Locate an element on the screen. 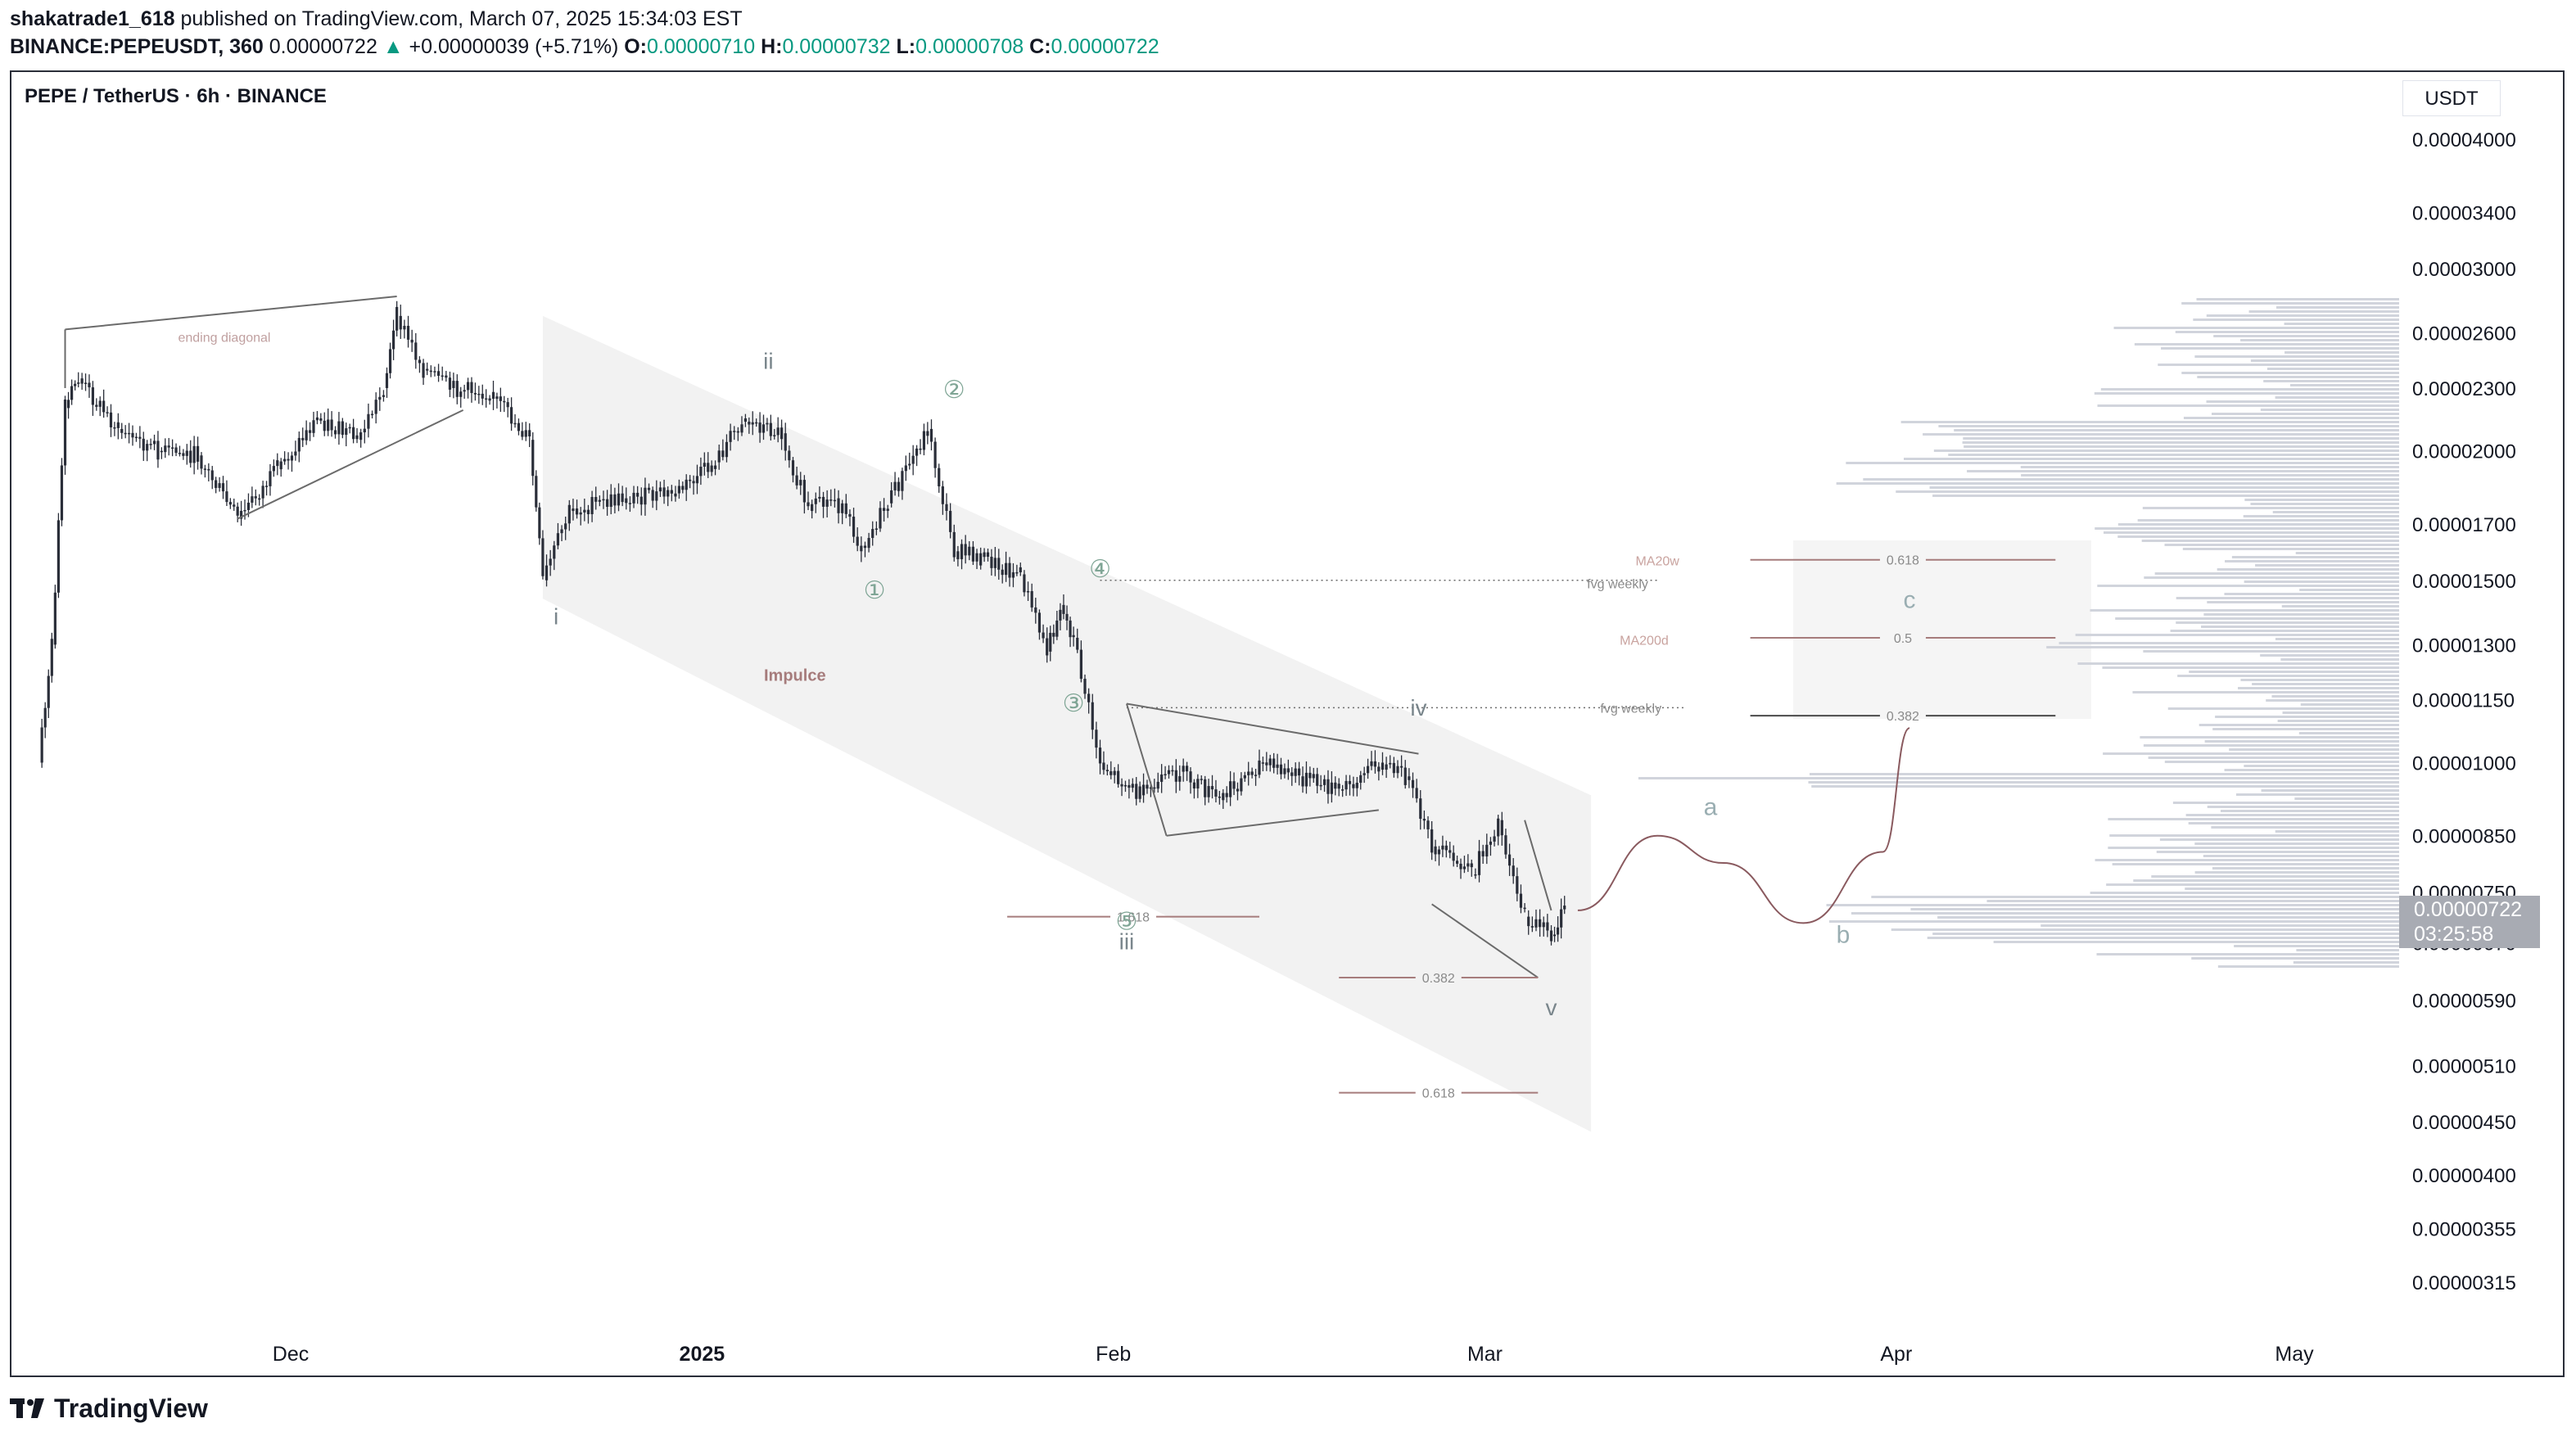 The image size is (2576, 1441). currency-selector: USDT is located at coordinates (2451, 98).